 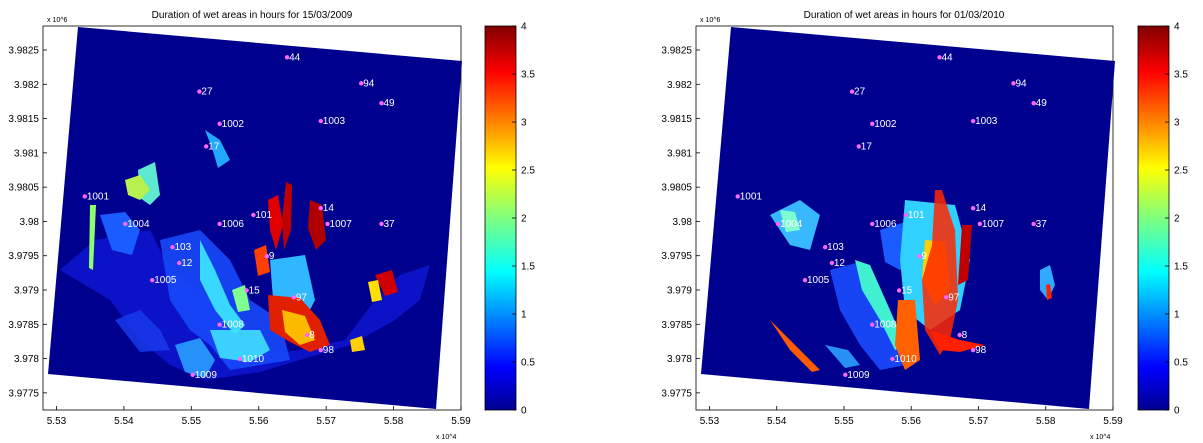 I want to click on x-ticks-right: 5.53 5.54 5.55 5.56 5.57 5.58 5.59, so click(x=911, y=416).